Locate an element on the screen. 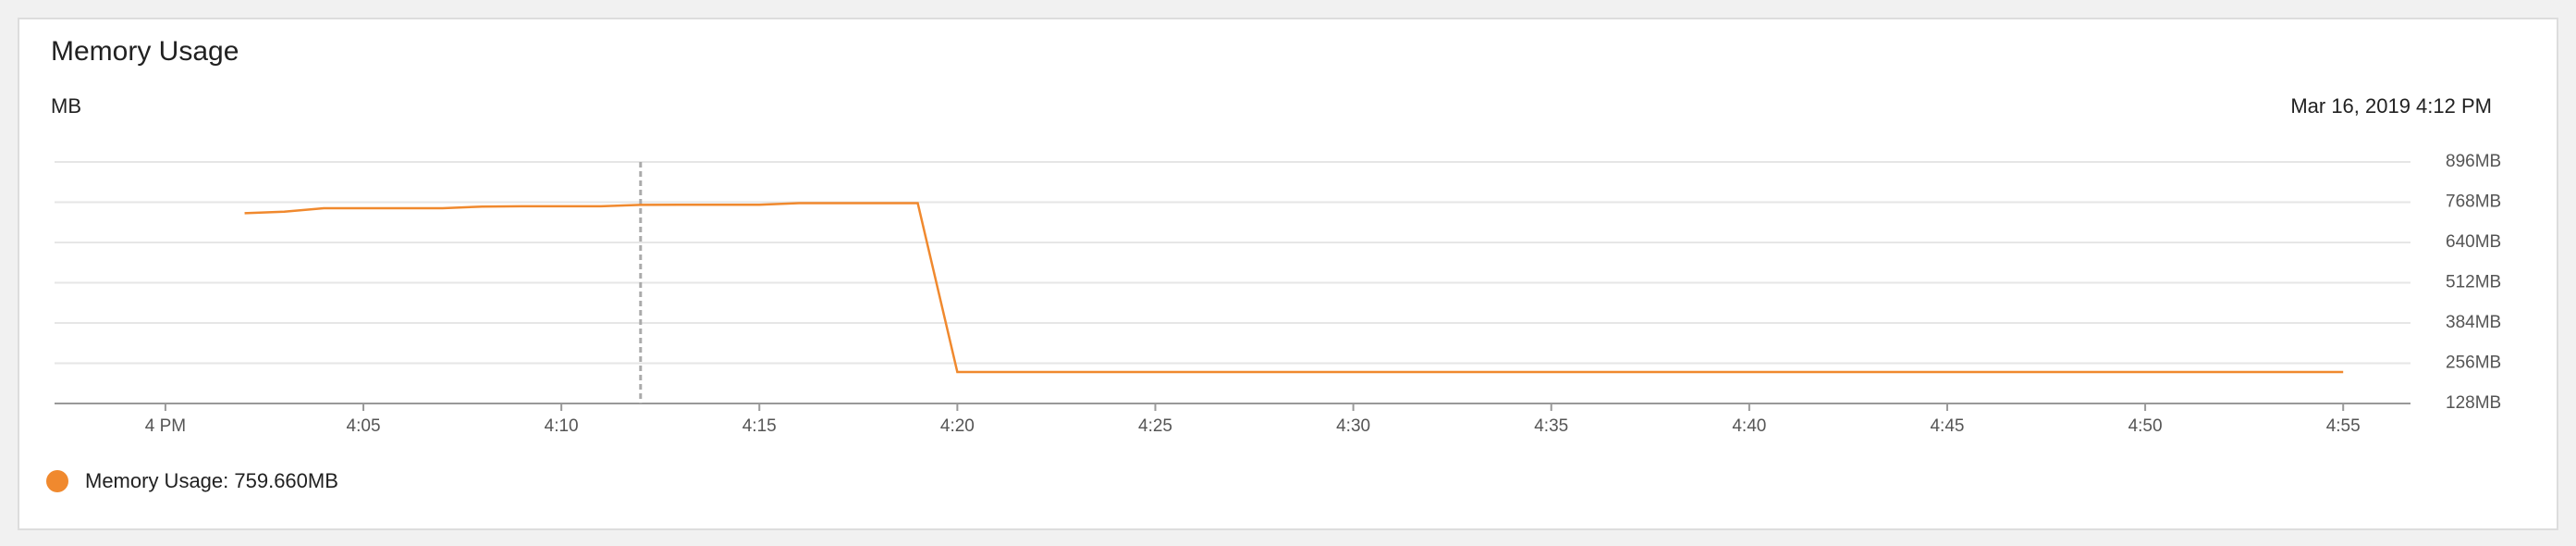 The height and width of the screenshot is (546, 2576). x-tick-label: 4:20 is located at coordinates (957, 426).